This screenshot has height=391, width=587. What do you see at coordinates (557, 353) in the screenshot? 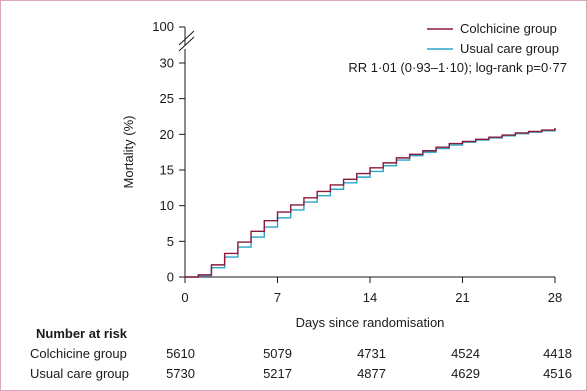
I see `risk-cell: 4418` at bounding box center [557, 353].